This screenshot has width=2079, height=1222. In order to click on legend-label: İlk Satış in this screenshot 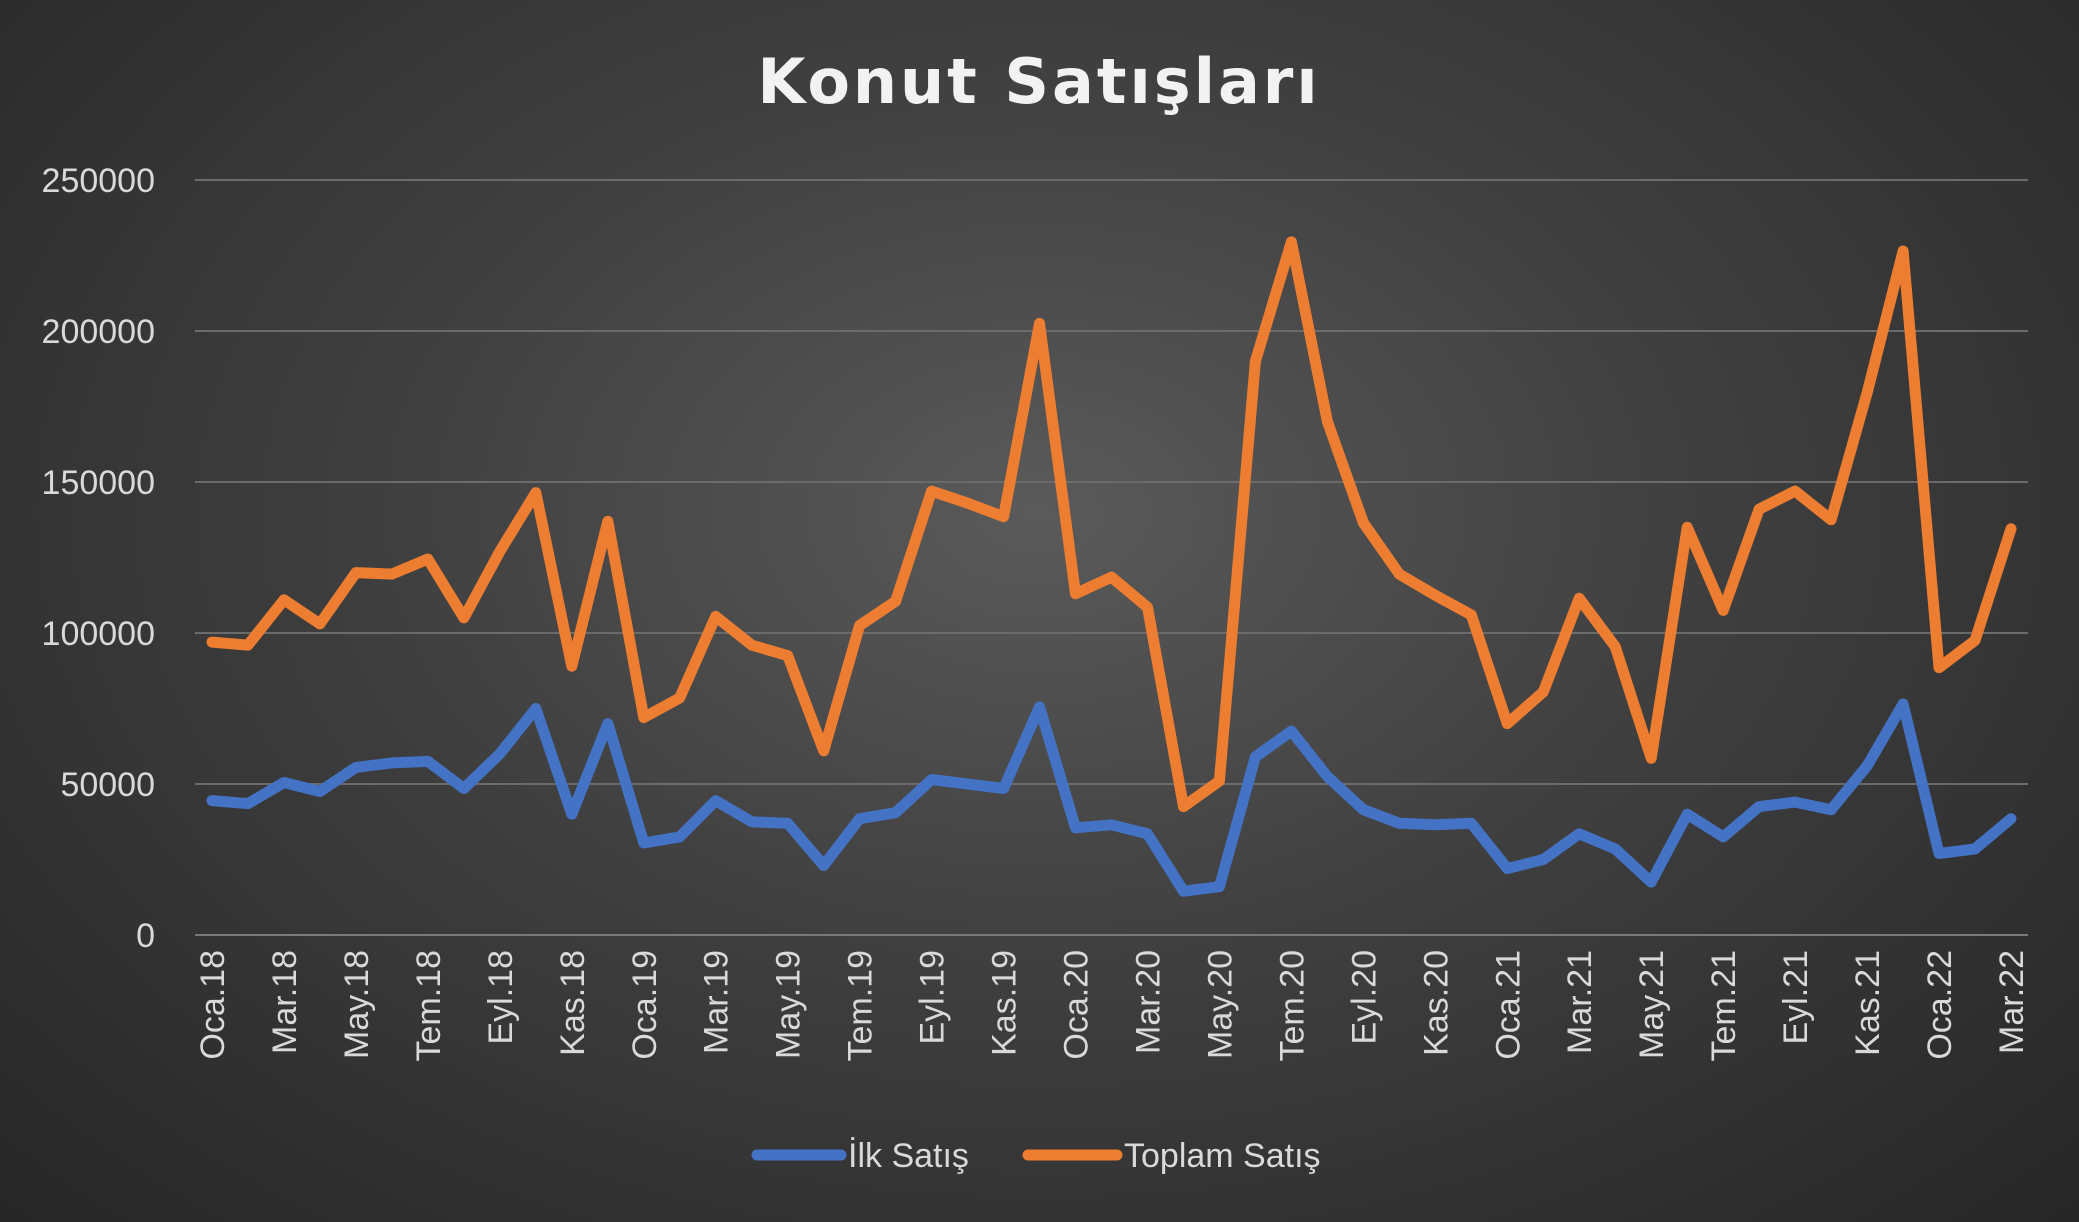, I will do `click(908, 1156)`.